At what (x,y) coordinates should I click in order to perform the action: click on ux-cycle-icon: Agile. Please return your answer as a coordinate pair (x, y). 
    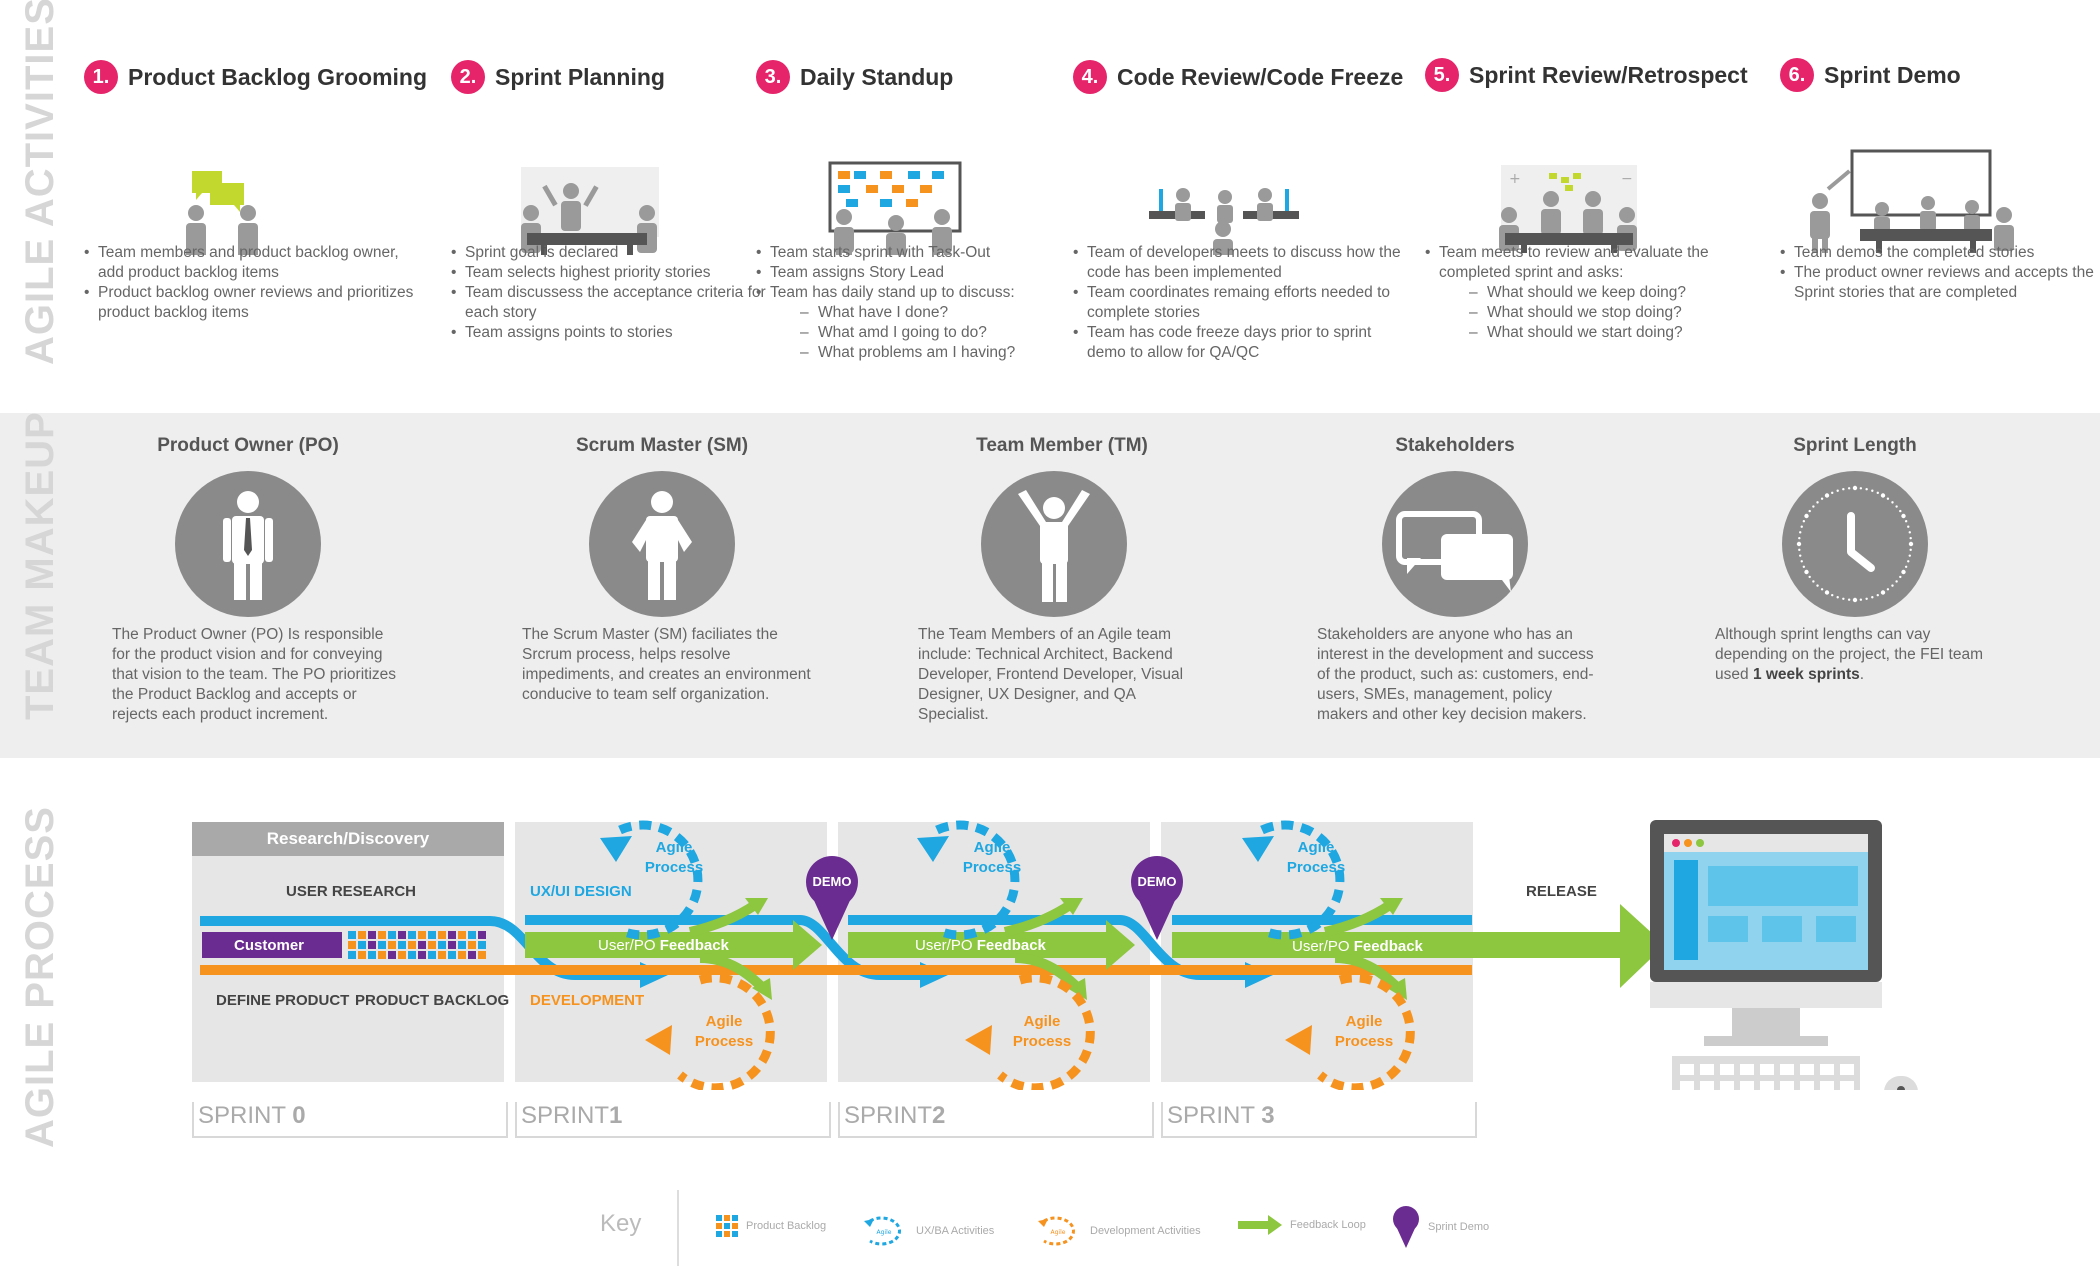
    Looking at the image, I should click on (882, 1231).